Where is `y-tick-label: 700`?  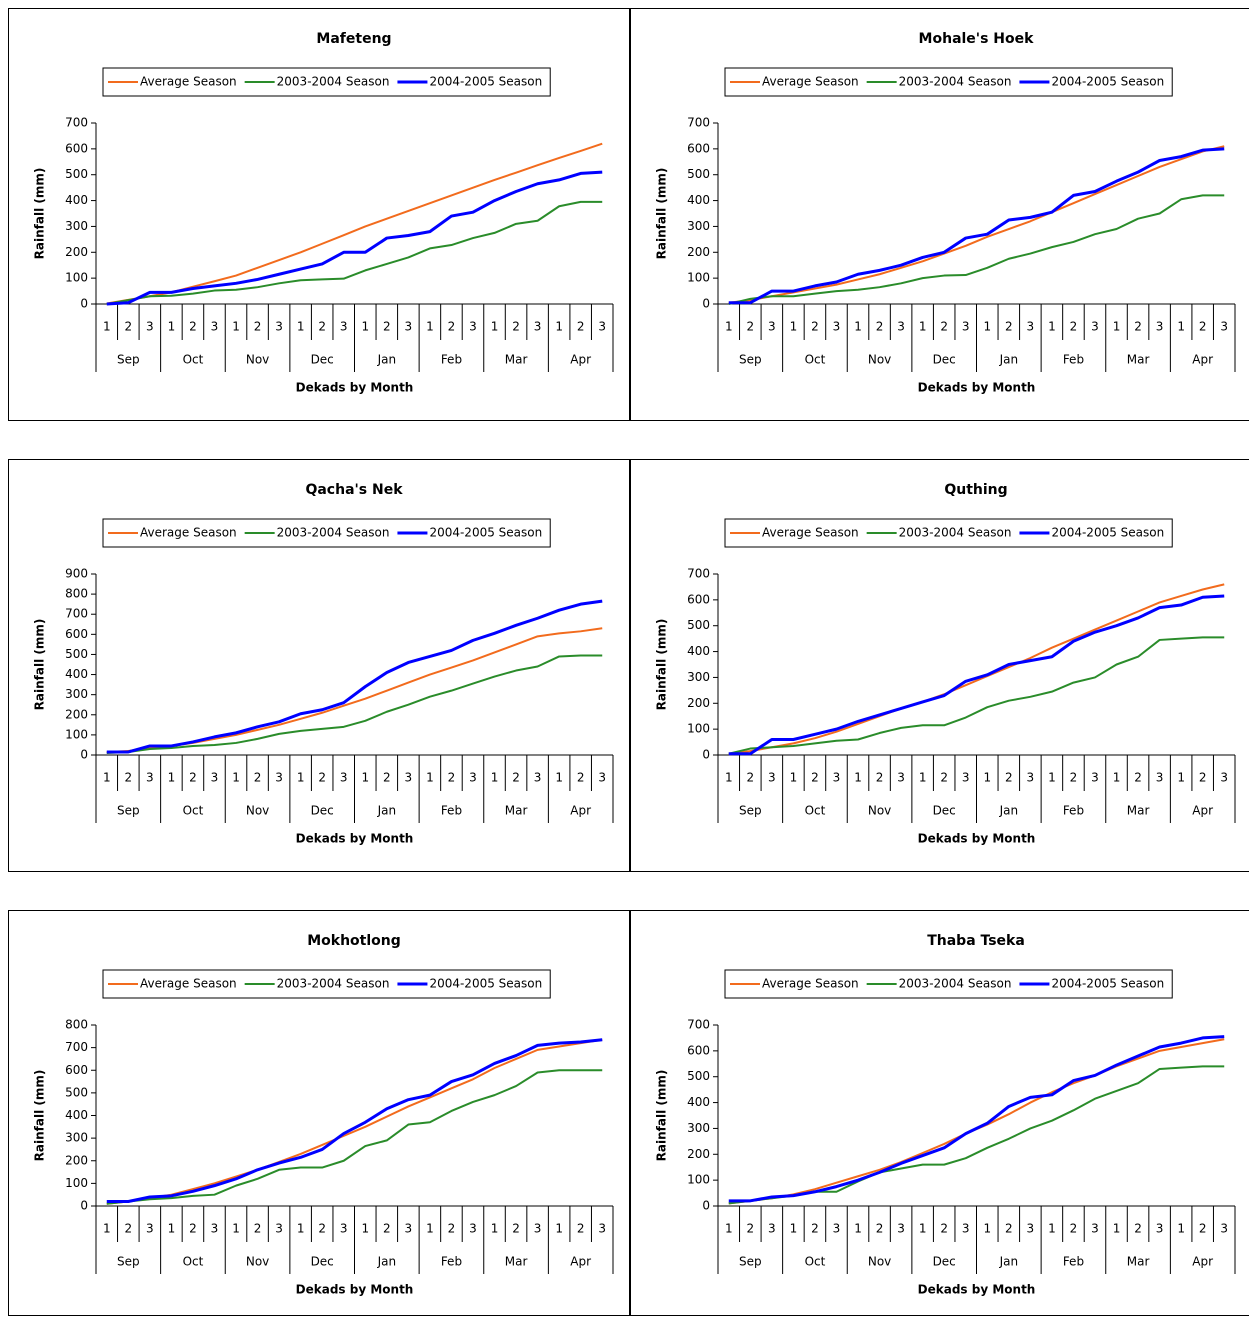
y-tick-label: 700 is located at coordinates (698, 123).